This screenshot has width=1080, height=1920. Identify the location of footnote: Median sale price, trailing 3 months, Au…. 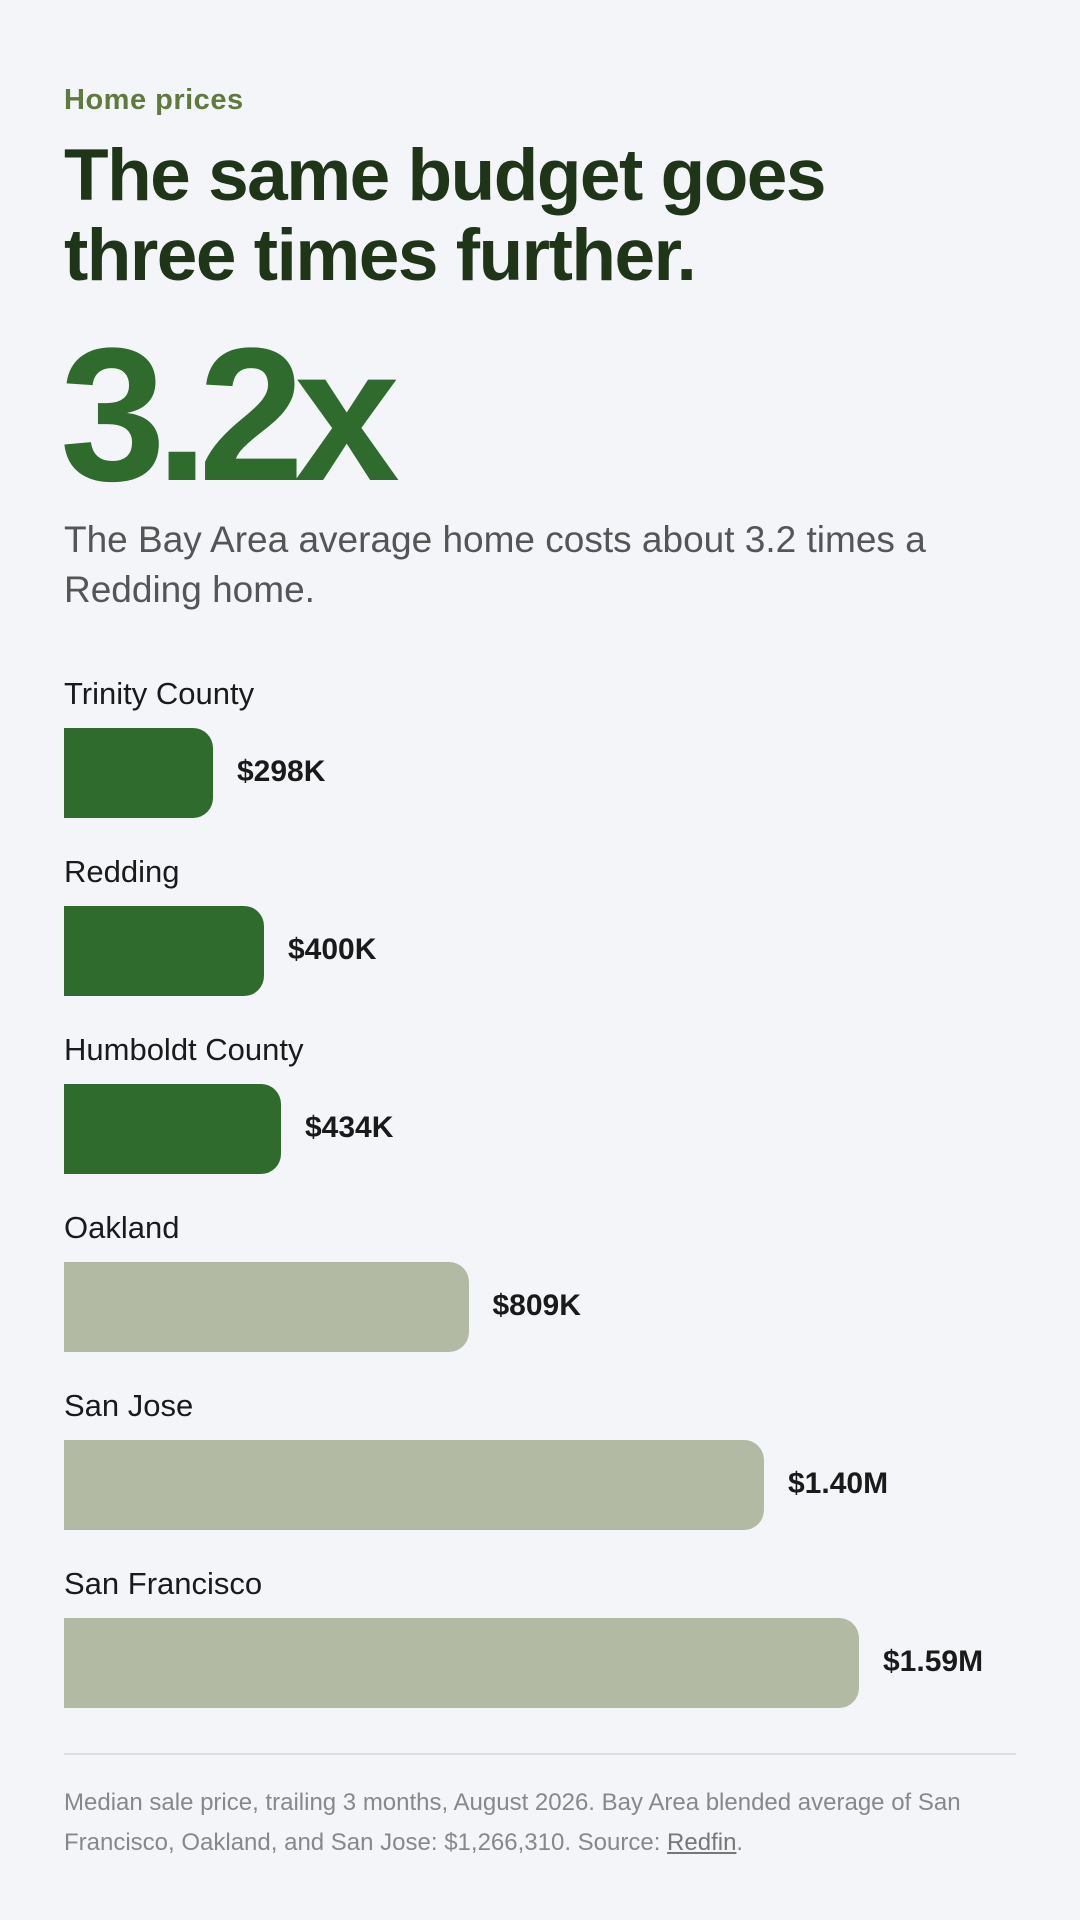
(544, 1823).